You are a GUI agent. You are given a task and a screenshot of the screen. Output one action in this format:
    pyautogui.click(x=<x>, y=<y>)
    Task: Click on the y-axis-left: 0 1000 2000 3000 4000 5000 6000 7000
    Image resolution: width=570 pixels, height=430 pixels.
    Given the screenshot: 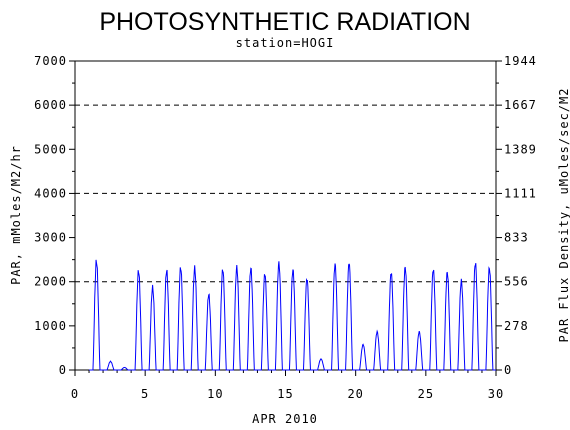 What is the action you would take?
    pyautogui.click(x=54, y=215)
    